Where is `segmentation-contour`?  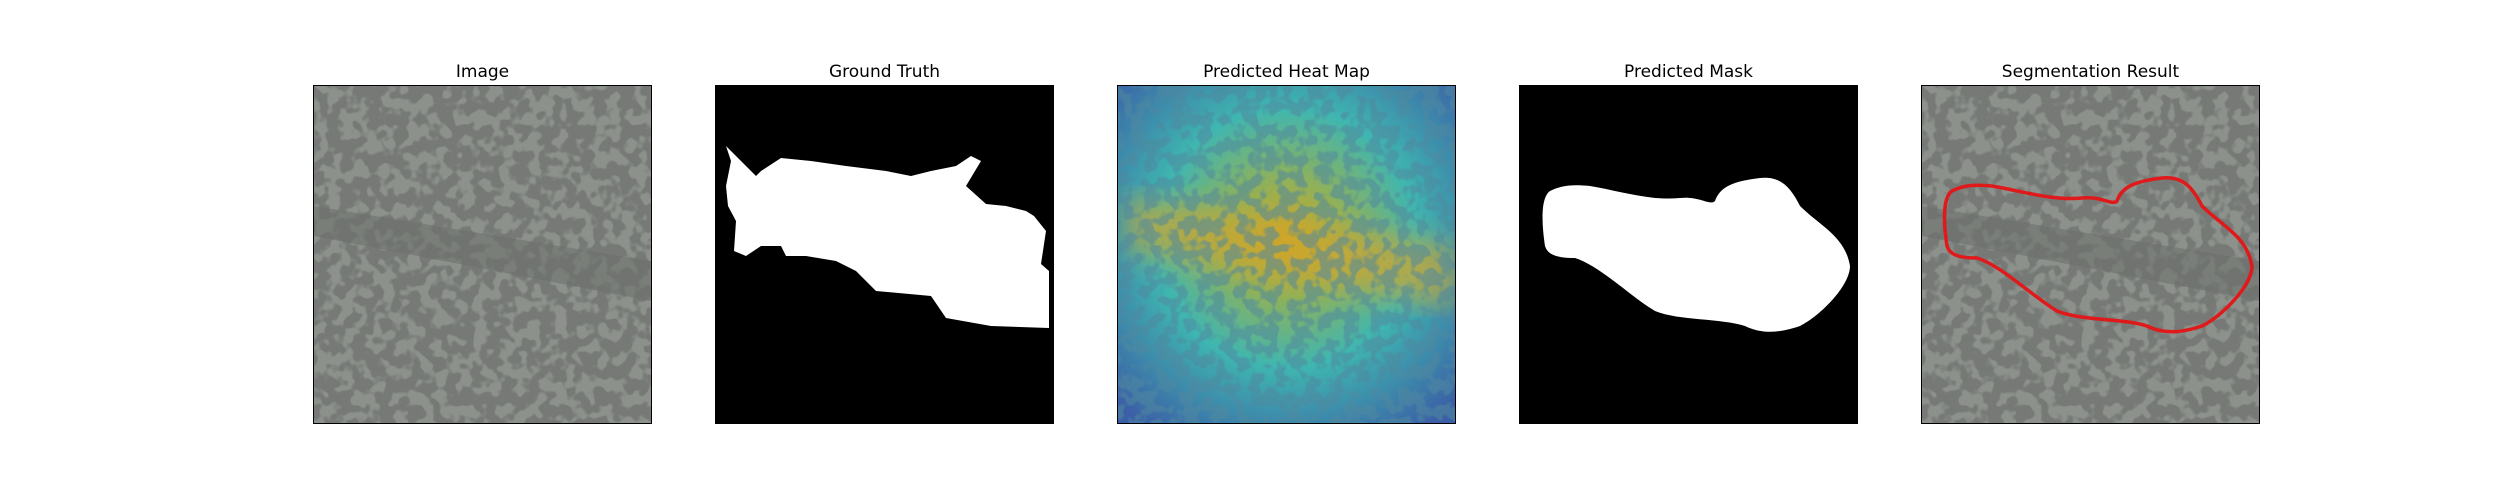
segmentation-contour is located at coordinates (2098, 255).